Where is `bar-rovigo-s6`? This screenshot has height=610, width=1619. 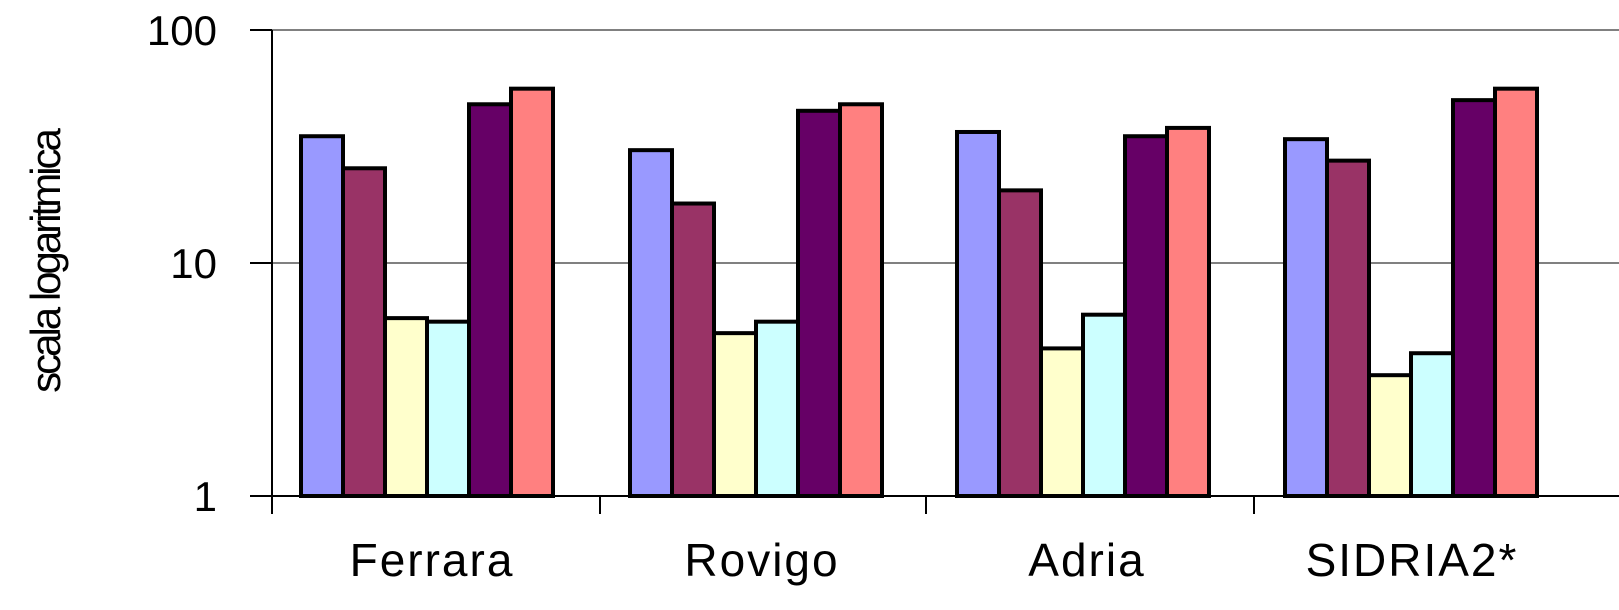 bar-rovigo-s6 is located at coordinates (861, 300).